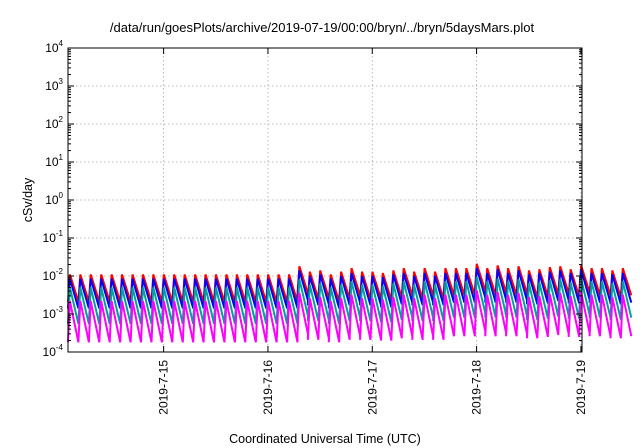 The height and width of the screenshot is (448, 640). Describe the element at coordinates (581, 387) in the screenshot. I see `x-tick-label: 2019-7-19` at that location.